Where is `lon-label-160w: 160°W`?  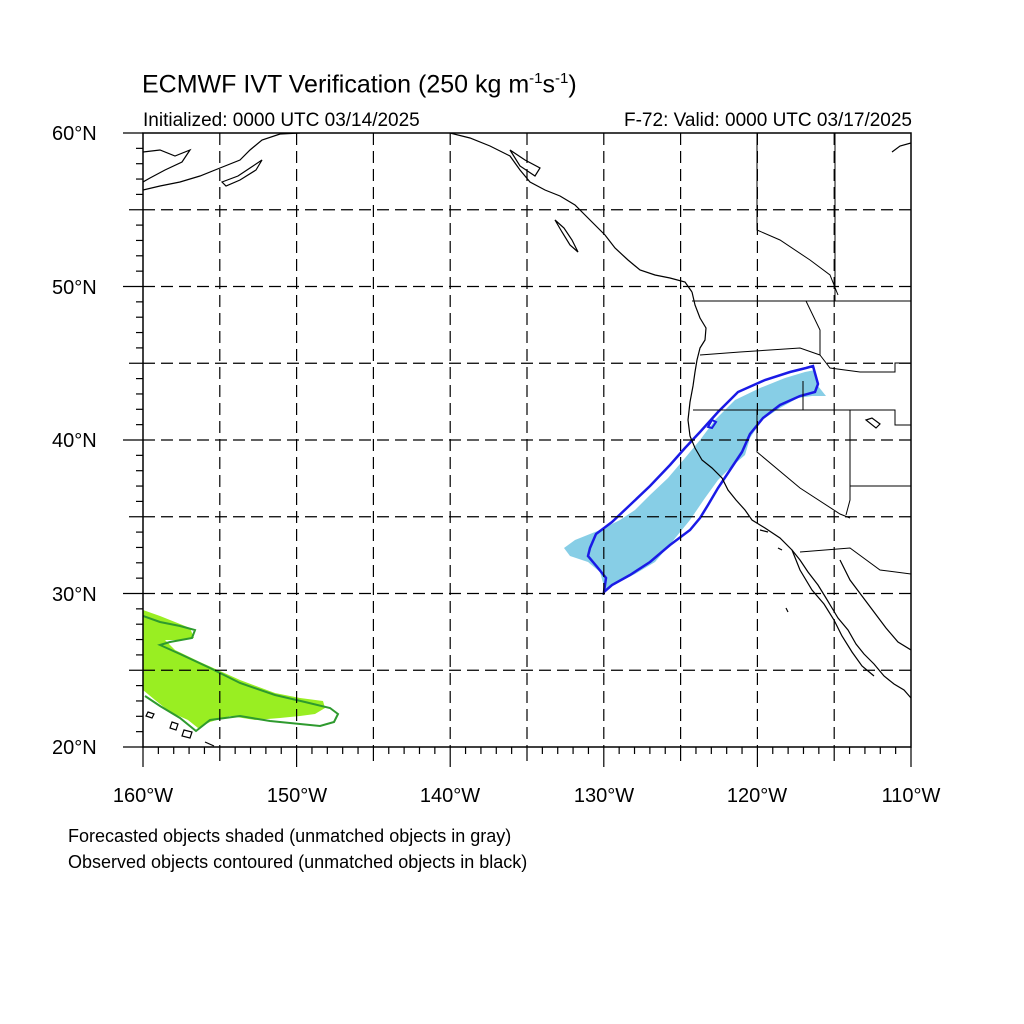 lon-label-160w: 160°W is located at coordinates (143, 796).